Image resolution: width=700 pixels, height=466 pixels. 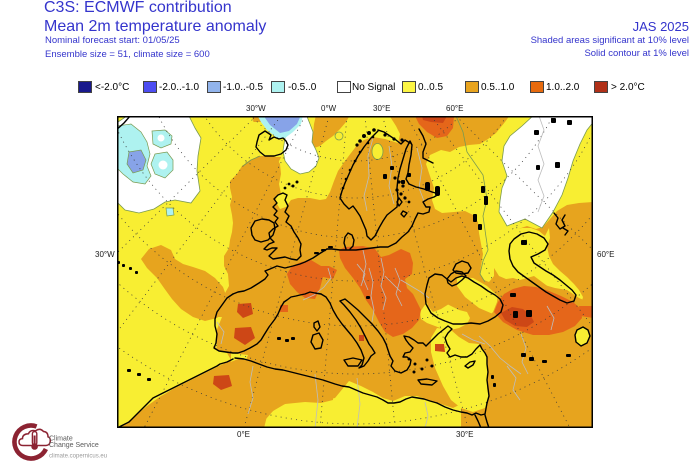 I want to click on svg-text: Climate, so click(x=61, y=439).